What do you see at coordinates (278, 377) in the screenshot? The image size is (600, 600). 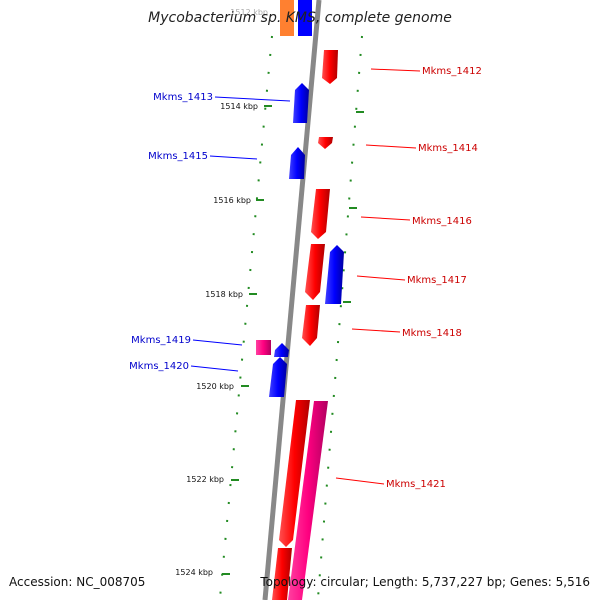 I see `gene-arrow-mkms-1420b` at bounding box center [278, 377].